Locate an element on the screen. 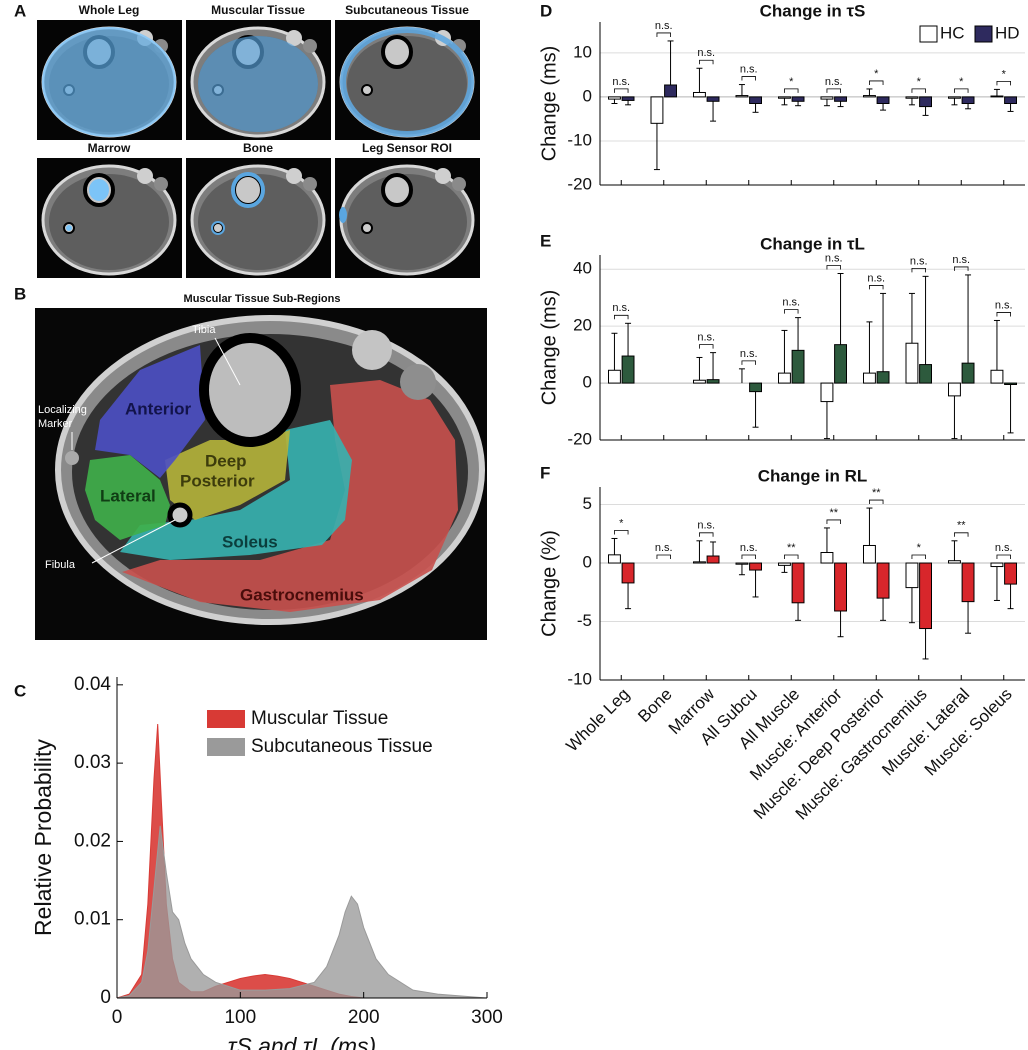 The image size is (1028, 1050). pointer is located at coordinates (227, 361).